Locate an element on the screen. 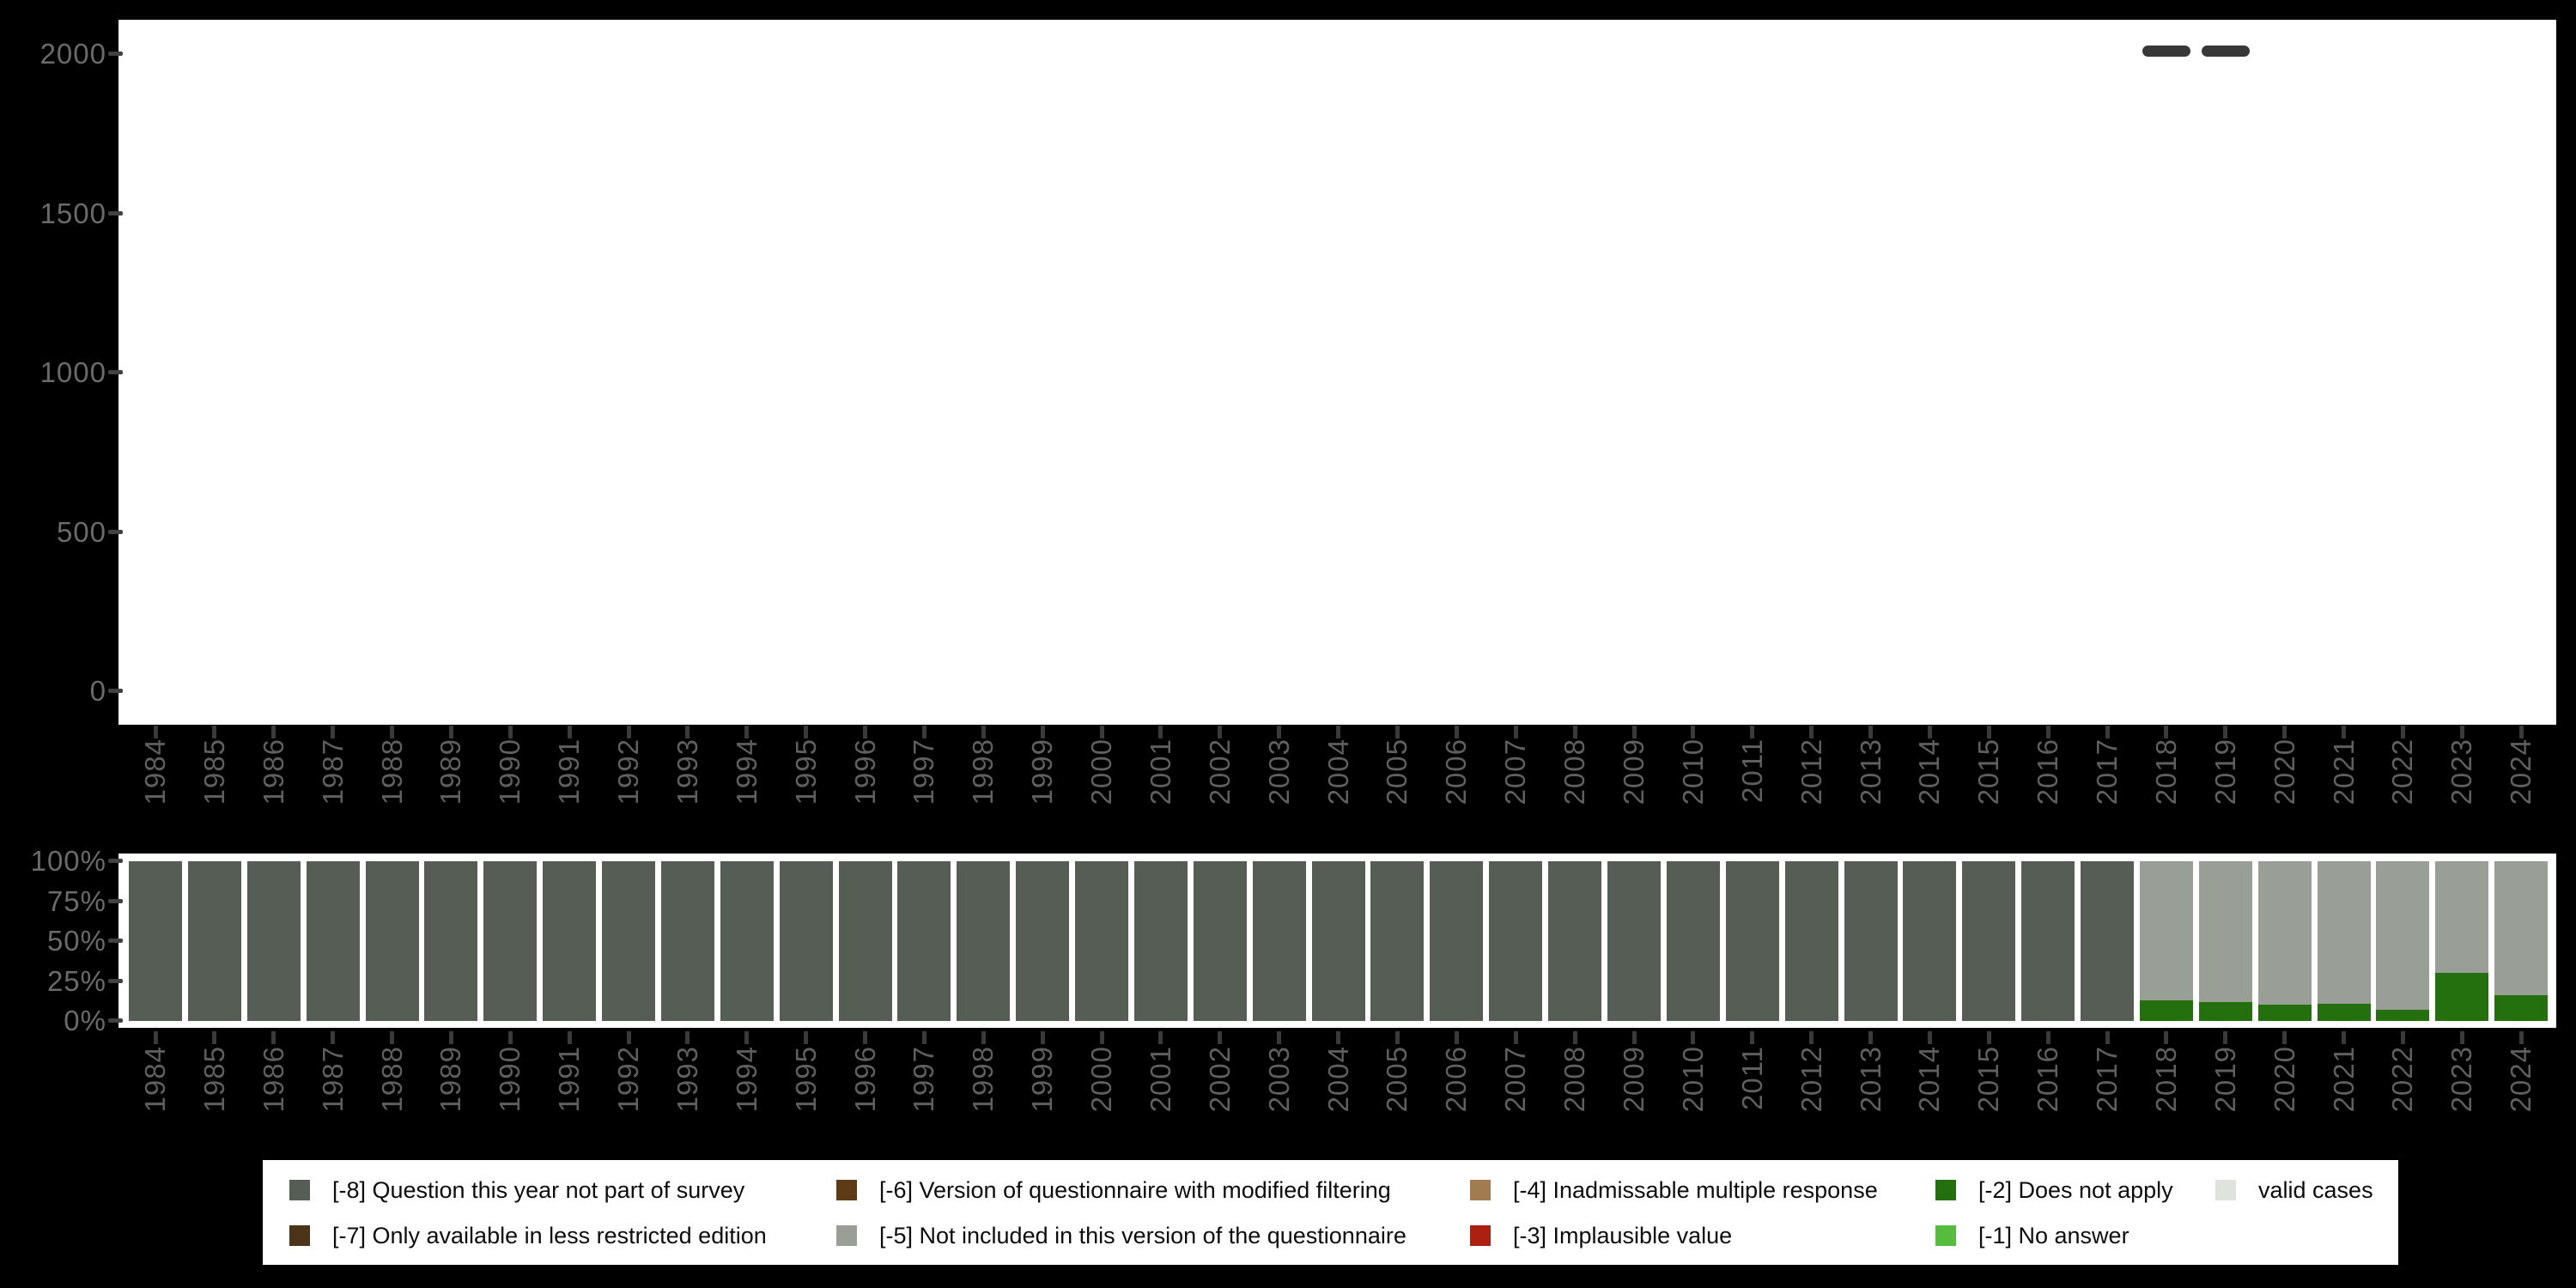  bottom-x-axis-year-label: 2002 is located at coordinates (1219, 1079).